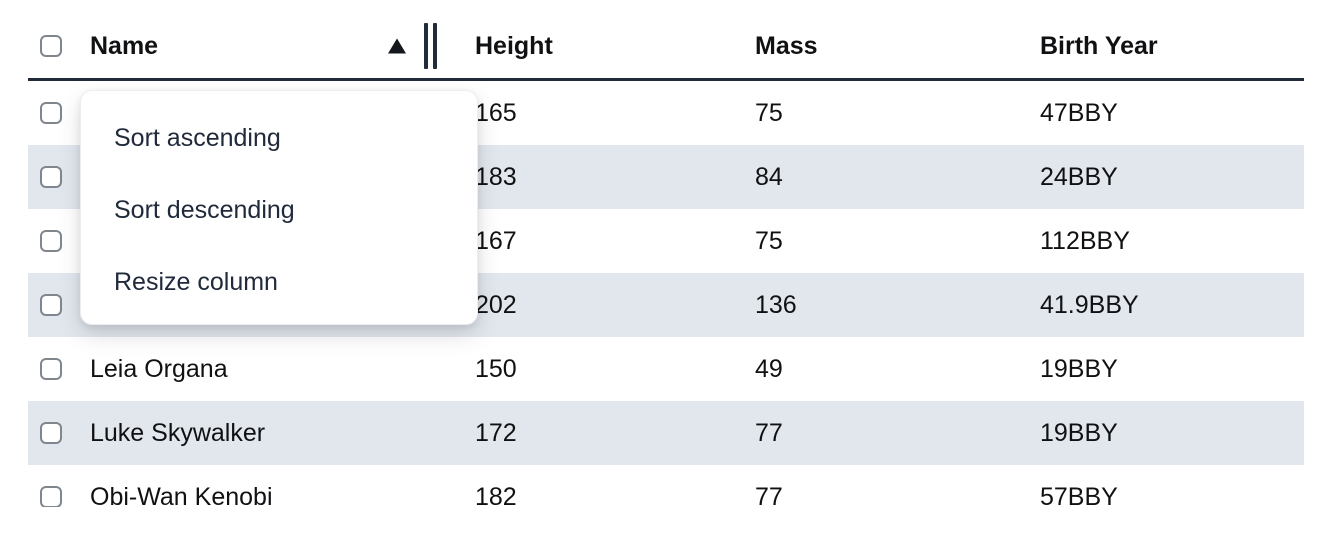 This screenshot has width=1330, height=536. What do you see at coordinates (769, 176) in the screenshot?
I see `mass-cell: 84` at bounding box center [769, 176].